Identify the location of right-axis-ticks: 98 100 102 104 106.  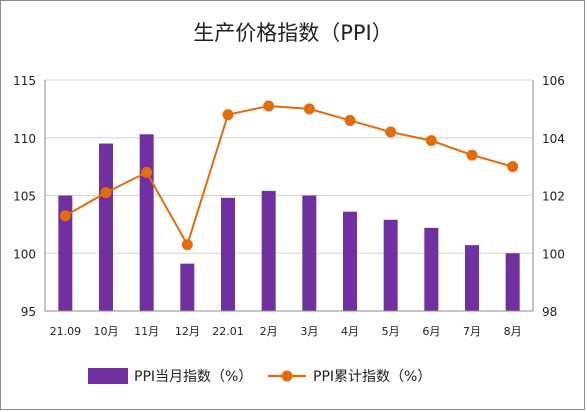
(553, 196).